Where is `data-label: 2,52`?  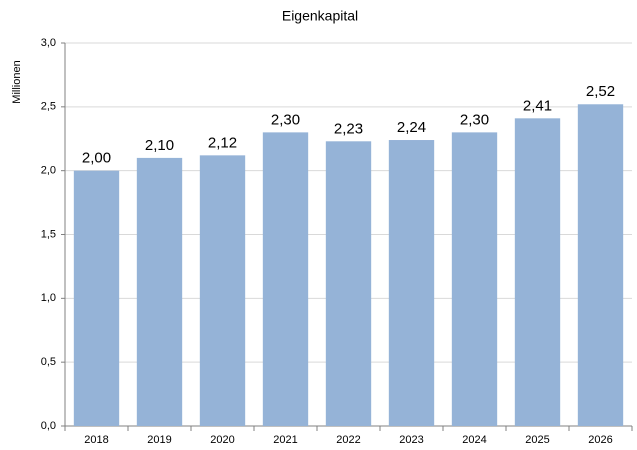 data-label: 2,52 is located at coordinates (600, 91).